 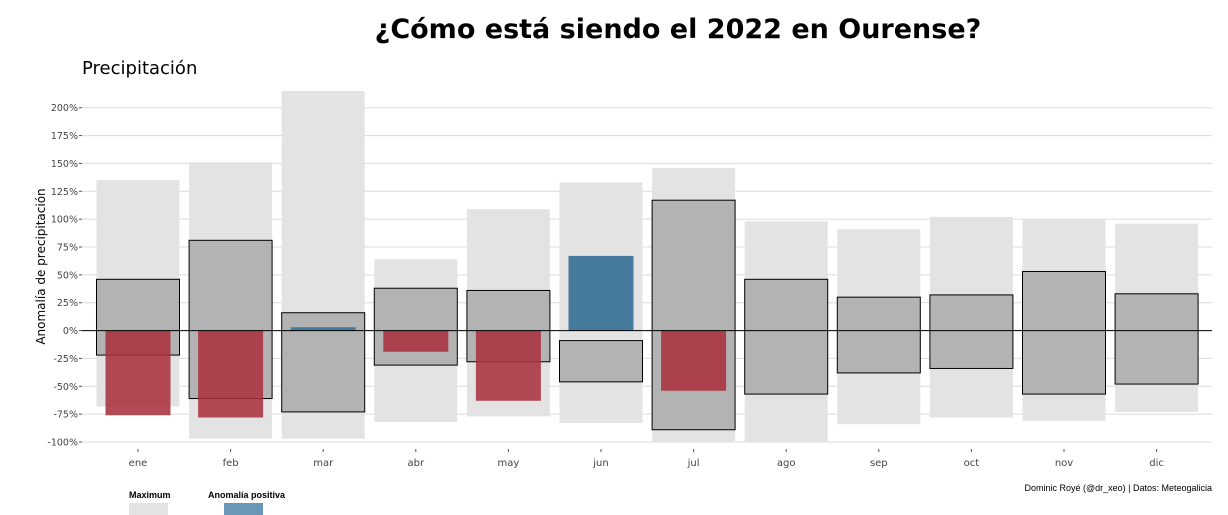 What do you see at coordinates (600, 463) in the screenshot?
I see `x-tick-label: jun` at bounding box center [600, 463].